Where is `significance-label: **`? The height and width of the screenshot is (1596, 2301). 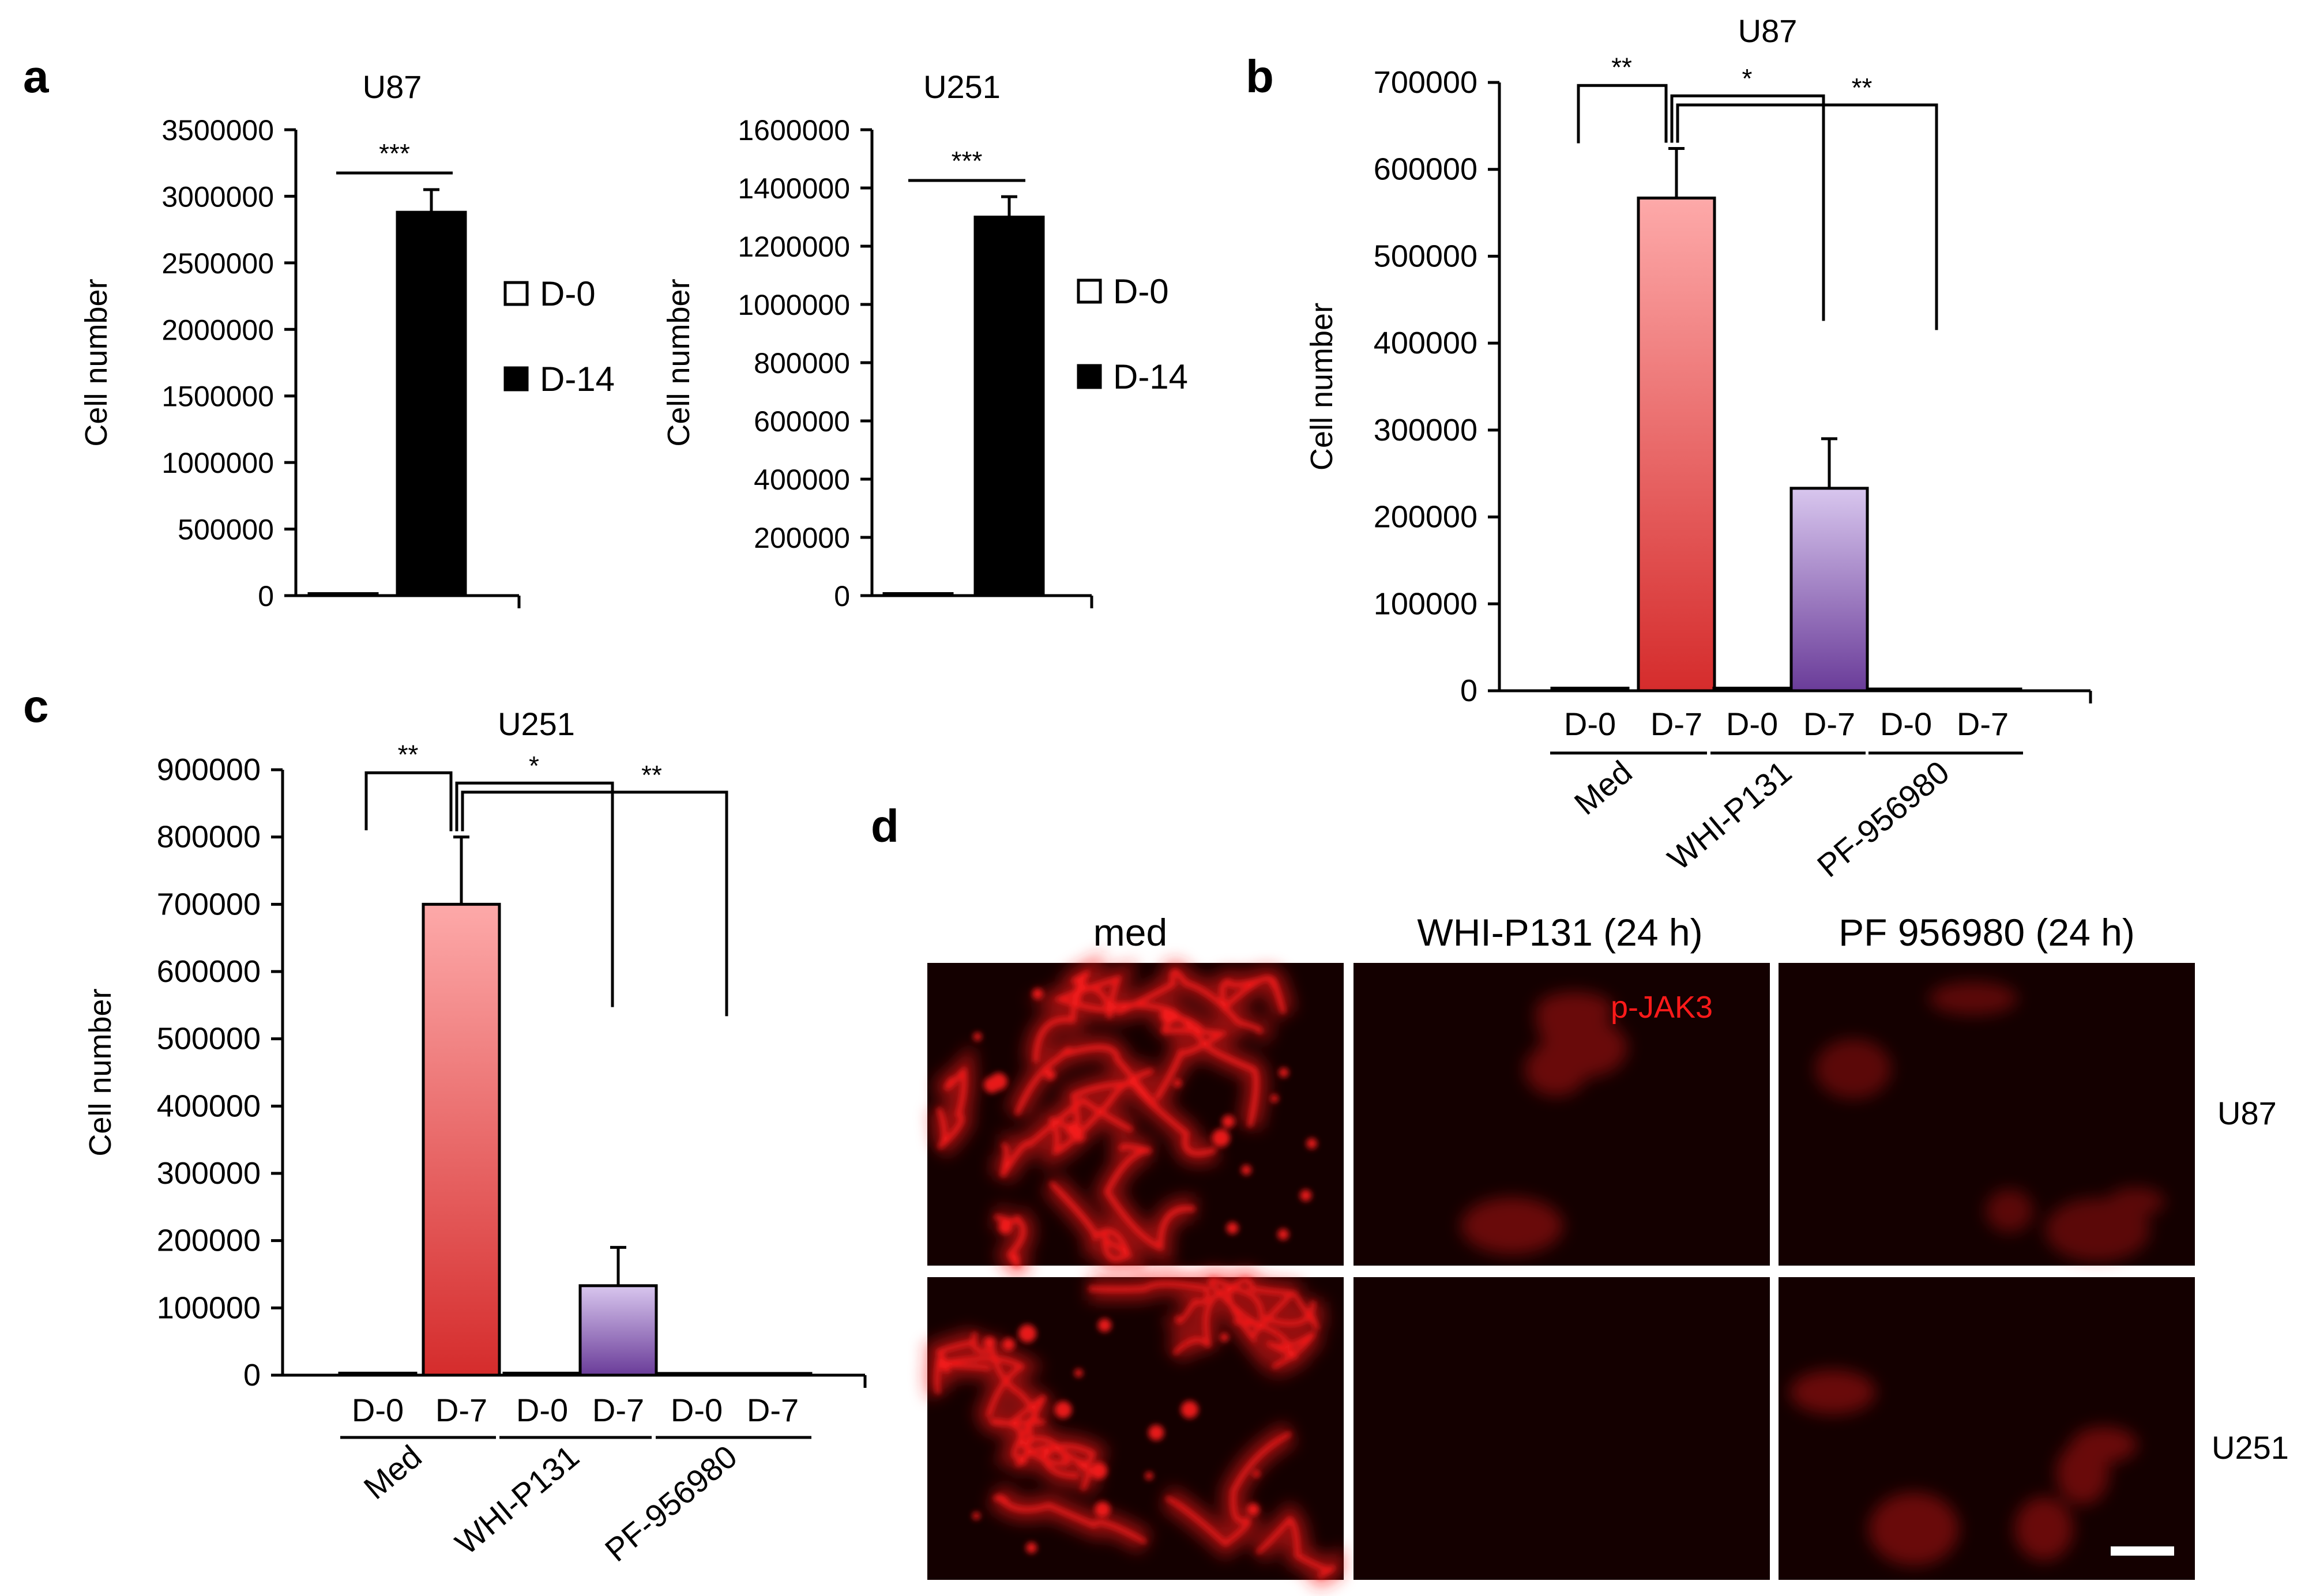 significance-label: ** is located at coordinates (1621, 67).